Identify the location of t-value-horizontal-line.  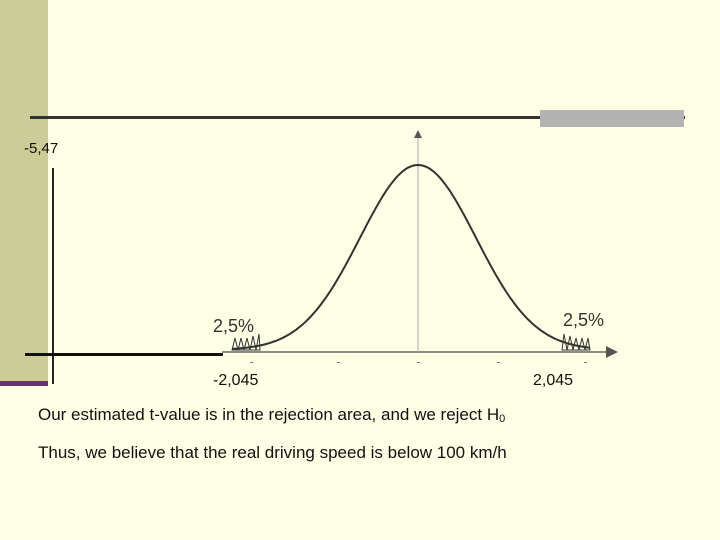
(124, 354).